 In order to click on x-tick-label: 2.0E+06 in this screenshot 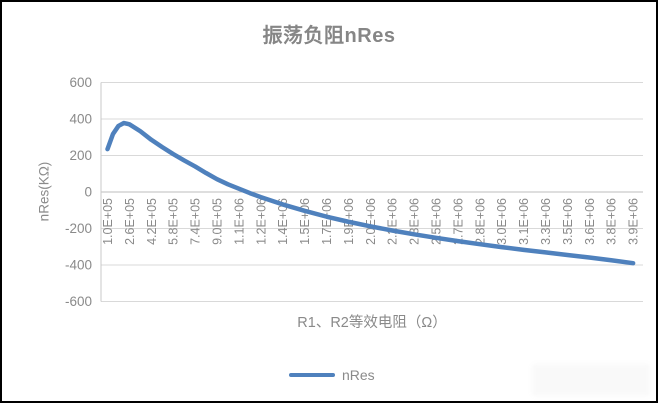, I will do `click(371, 221)`.